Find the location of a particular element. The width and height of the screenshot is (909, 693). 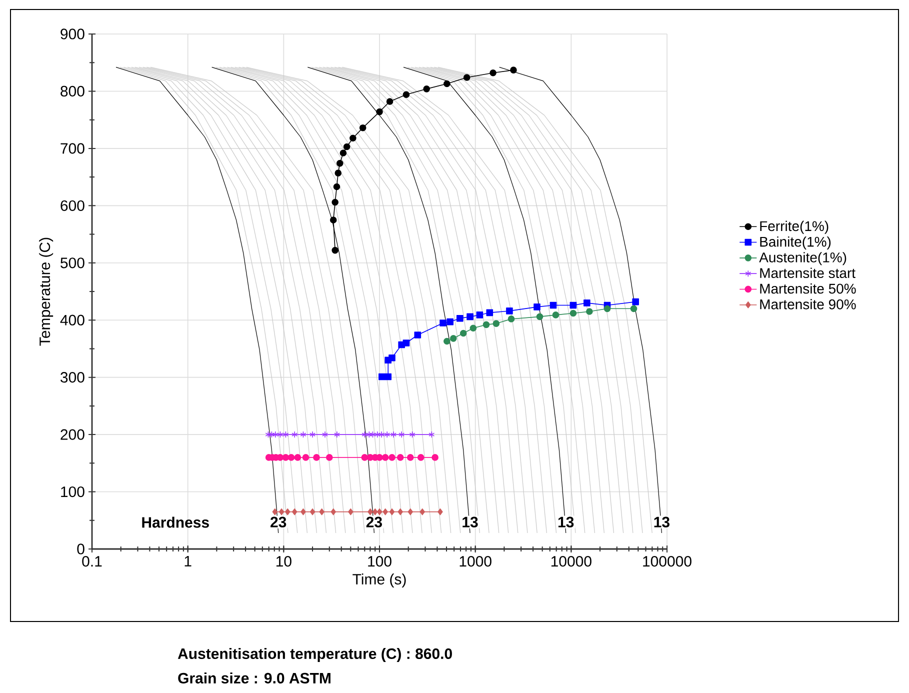

y-tick-label: 900 is located at coordinates (72, 34).